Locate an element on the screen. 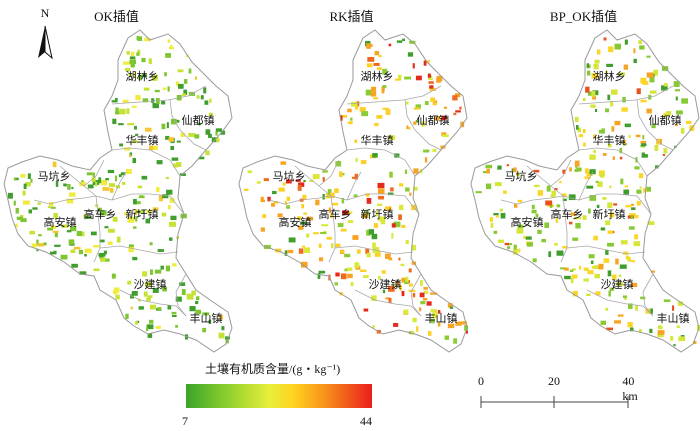  town-label: 丰山镇 is located at coordinates (206, 319).